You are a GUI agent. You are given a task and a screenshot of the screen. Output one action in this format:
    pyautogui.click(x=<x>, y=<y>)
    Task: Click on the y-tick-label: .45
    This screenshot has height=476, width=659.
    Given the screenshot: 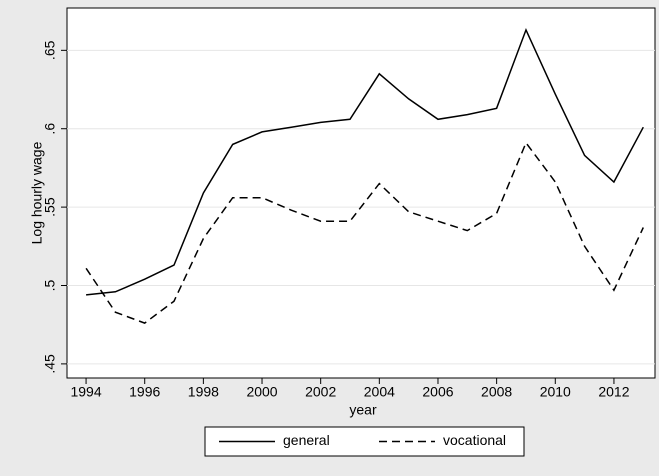 What is the action you would take?
    pyautogui.click(x=50, y=364)
    